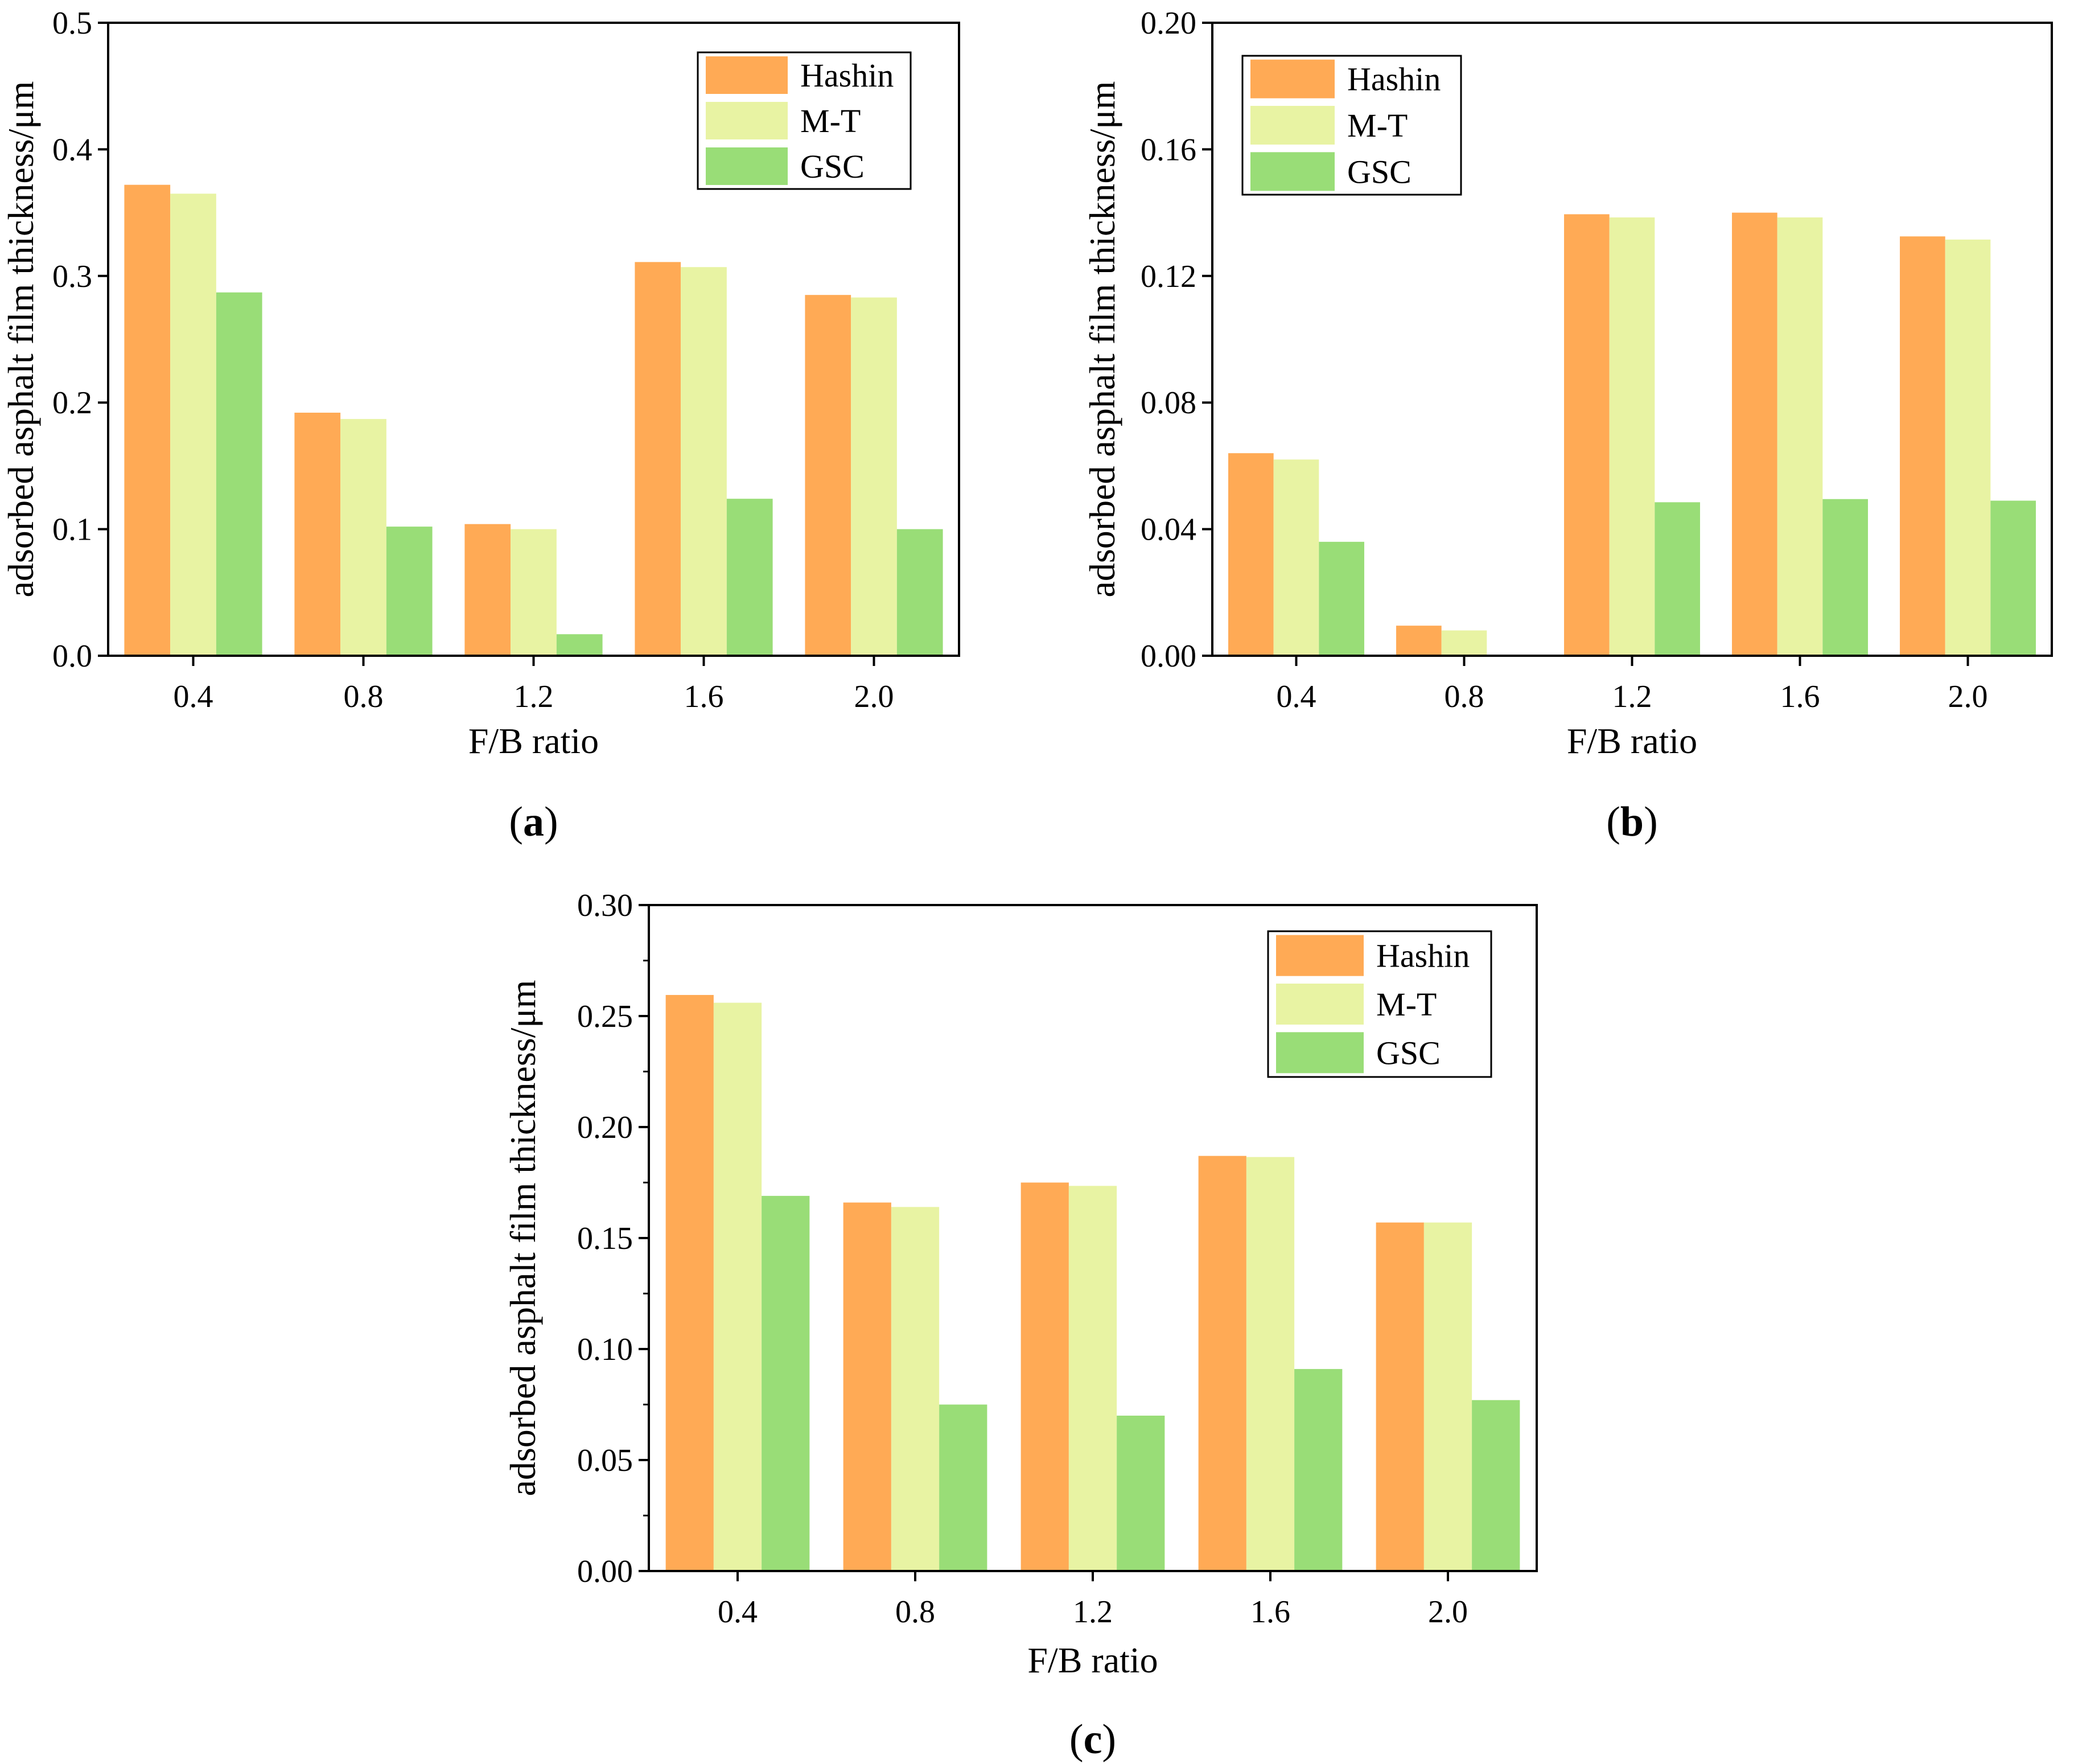  I want to click on panel-label-letter: a, so click(533, 822).